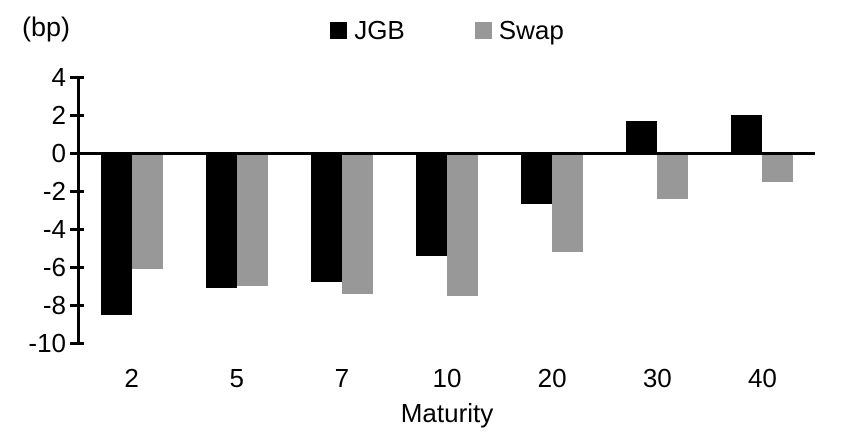 This screenshot has height=438, width=852. What do you see at coordinates (54, 305) in the screenshot?
I see `y-tick-label: -8` at bounding box center [54, 305].